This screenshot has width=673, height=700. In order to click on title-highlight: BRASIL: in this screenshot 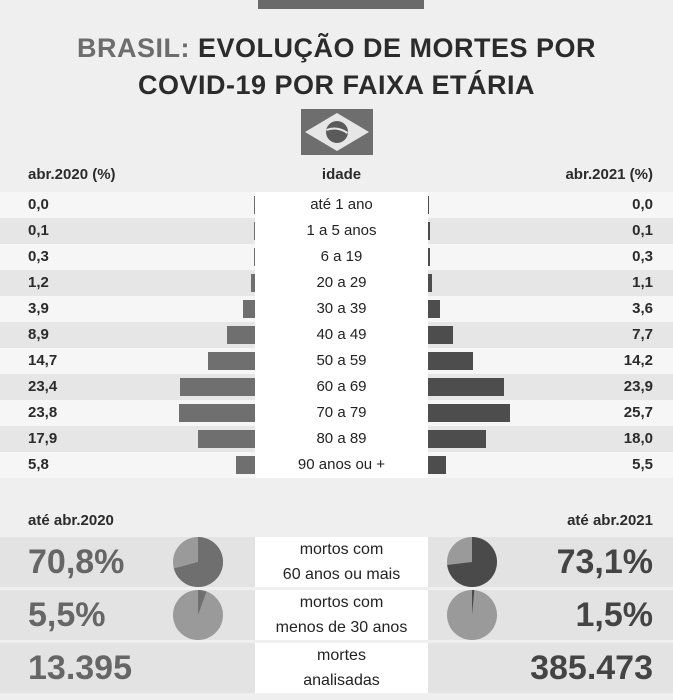, I will do `click(133, 48)`.